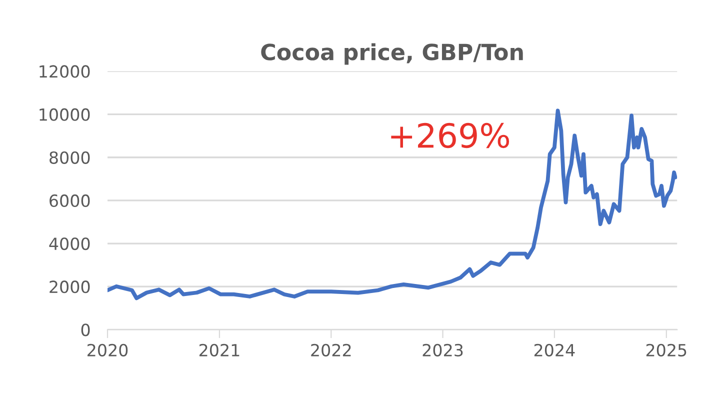 This screenshot has height=407, width=712. I want to click on x-tick-label: 2025, so click(666, 350).